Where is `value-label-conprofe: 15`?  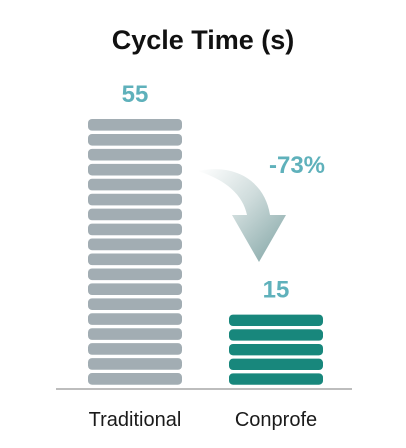 value-label-conprofe: 15 is located at coordinates (276, 290).